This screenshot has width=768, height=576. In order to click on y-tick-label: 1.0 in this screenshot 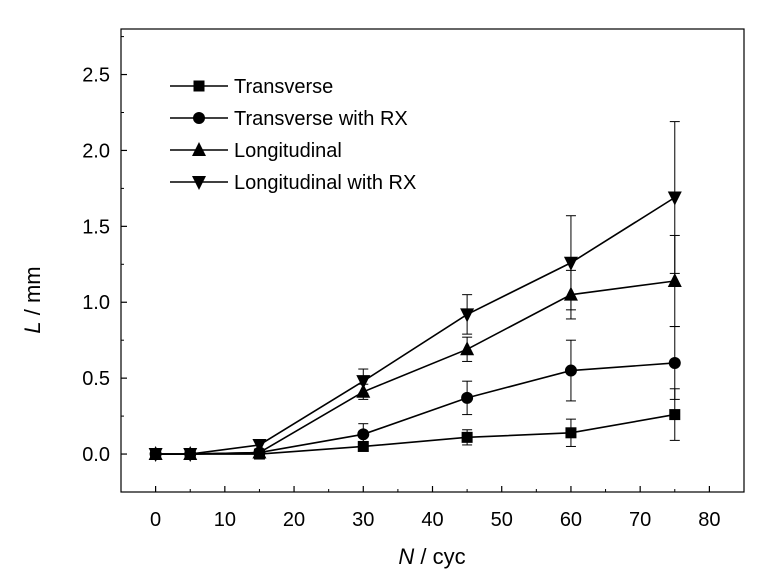, I will do `click(96, 303)`.